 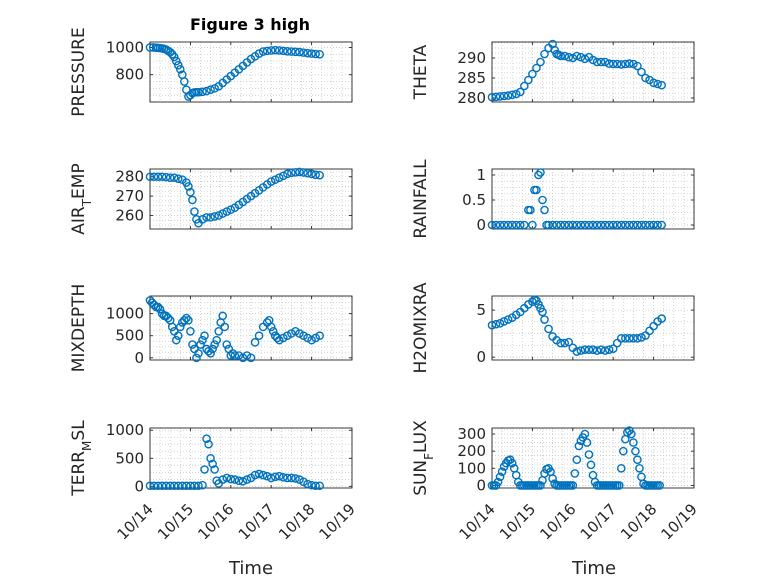 What do you see at coordinates (553, 199) in the screenshot?
I see `subplot-rainfall: 0 0.5 1 RAINFALL` at bounding box center [553, 199].